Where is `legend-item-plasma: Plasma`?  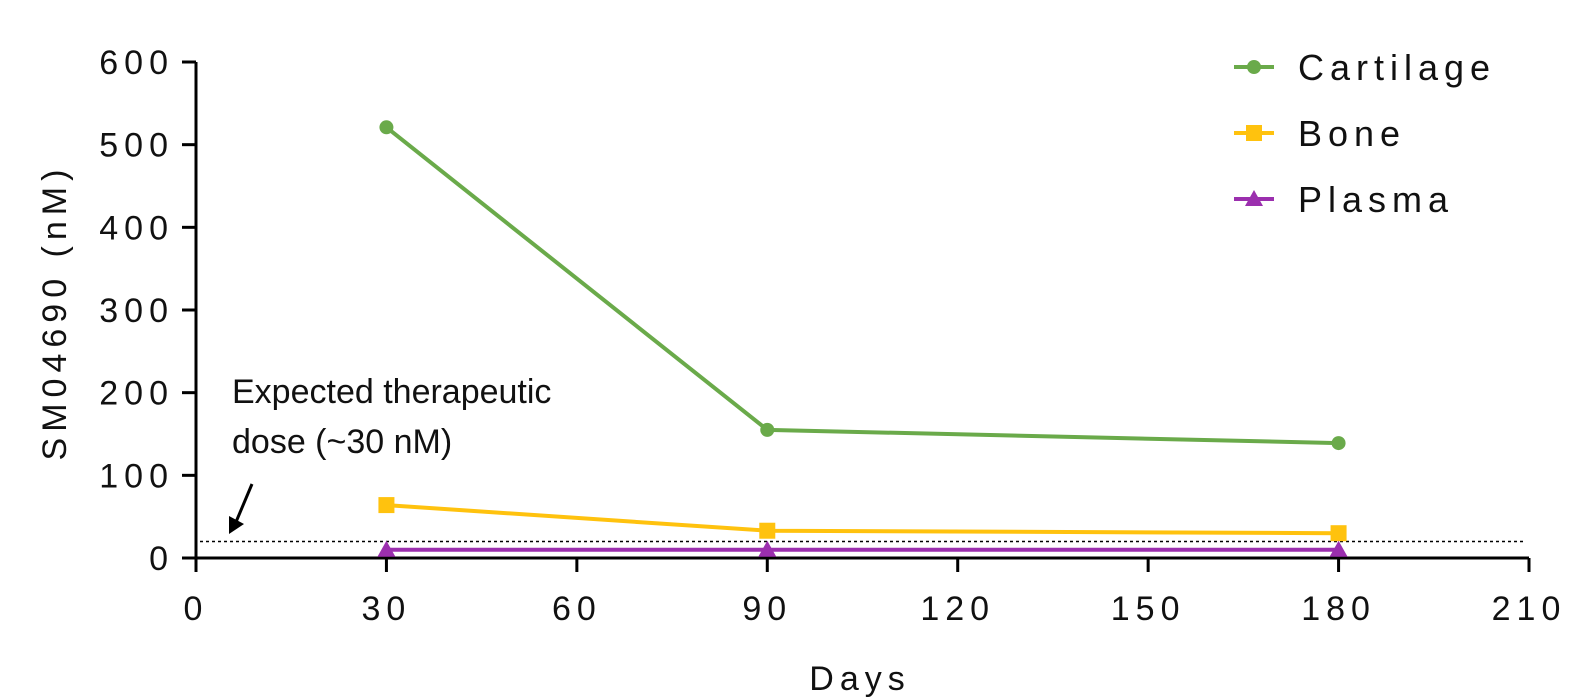
legend-item-plasma: Plasma is located at coordinates (1344, 199).